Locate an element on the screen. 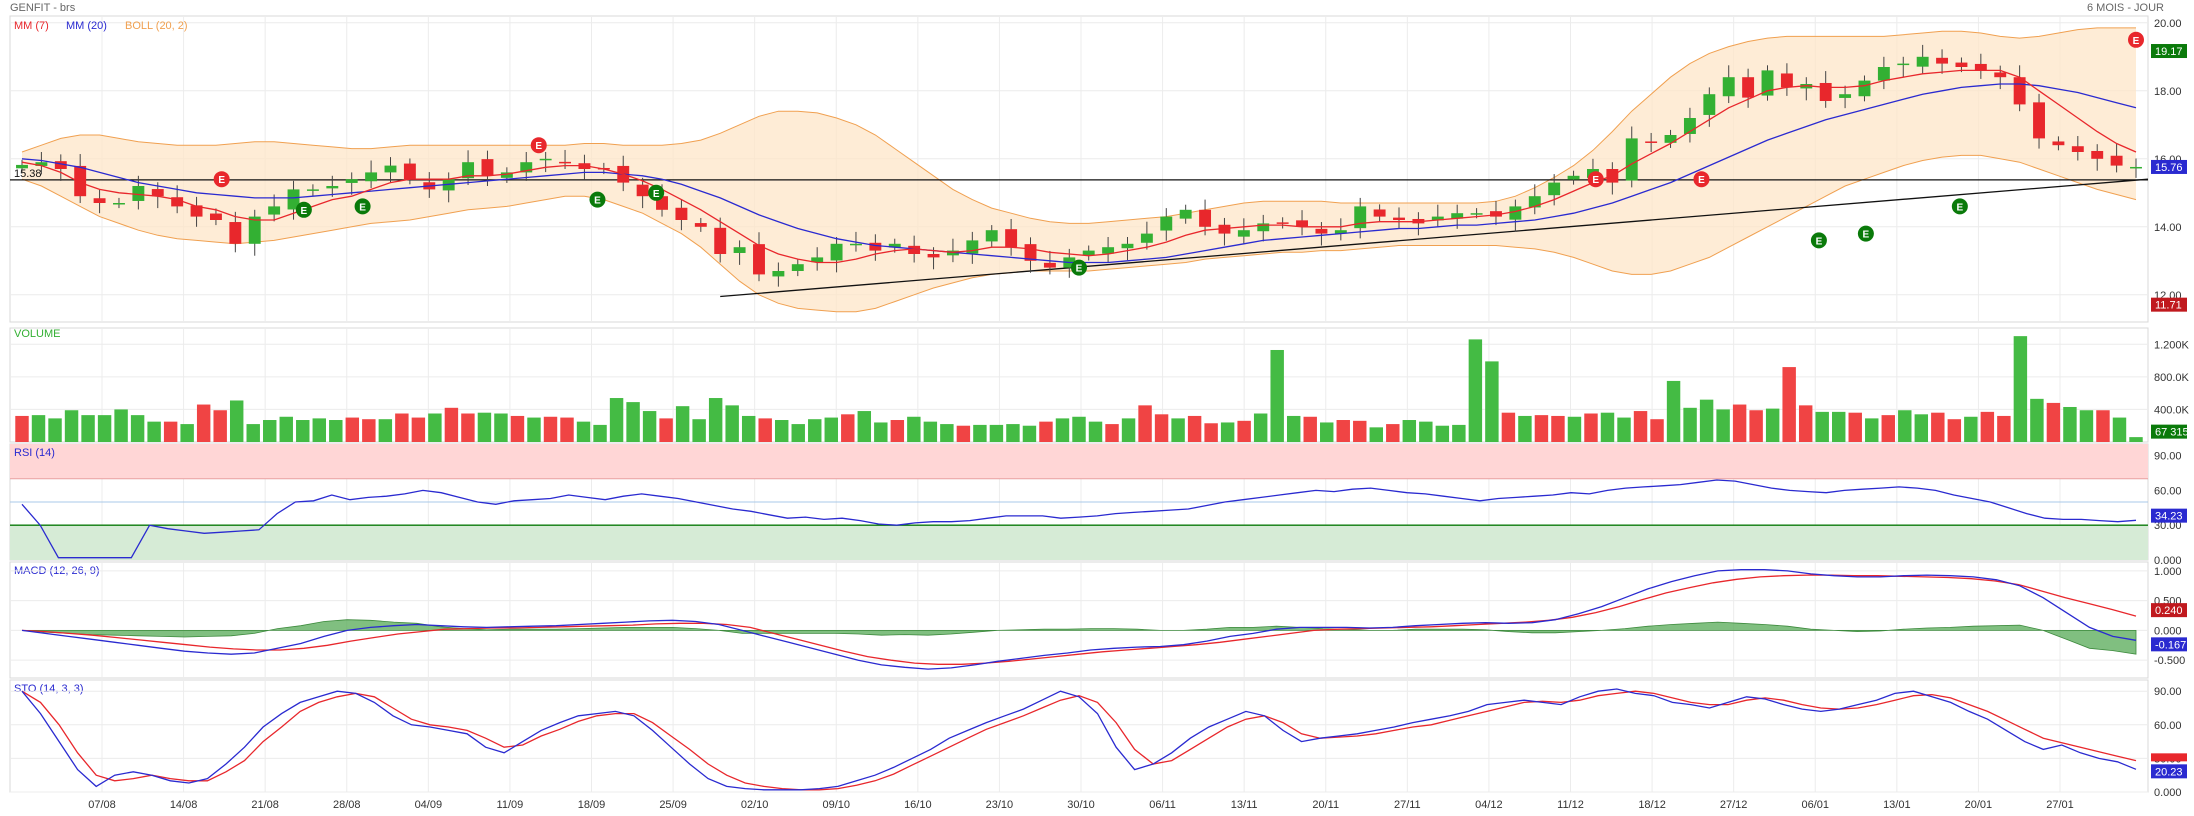 This screenshot has width=2194, height=816. x-tick-label: 13/11 is located at coordinates (1244, 805).